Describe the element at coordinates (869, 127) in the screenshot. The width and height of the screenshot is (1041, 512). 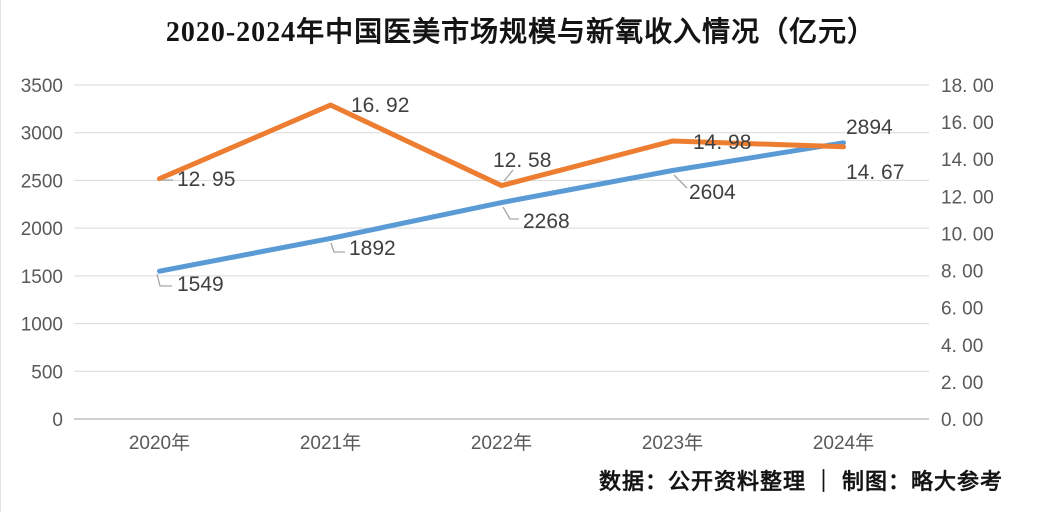
I see `data-label: 2894` at that location.